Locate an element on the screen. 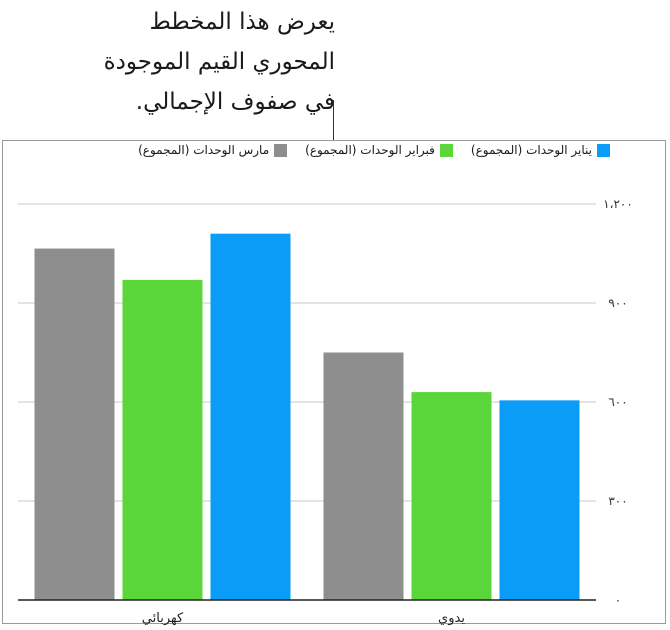 This screenshot has width=670, height=630. y-tick-label: ٦٠٠ is located at coordinates (617, 402).